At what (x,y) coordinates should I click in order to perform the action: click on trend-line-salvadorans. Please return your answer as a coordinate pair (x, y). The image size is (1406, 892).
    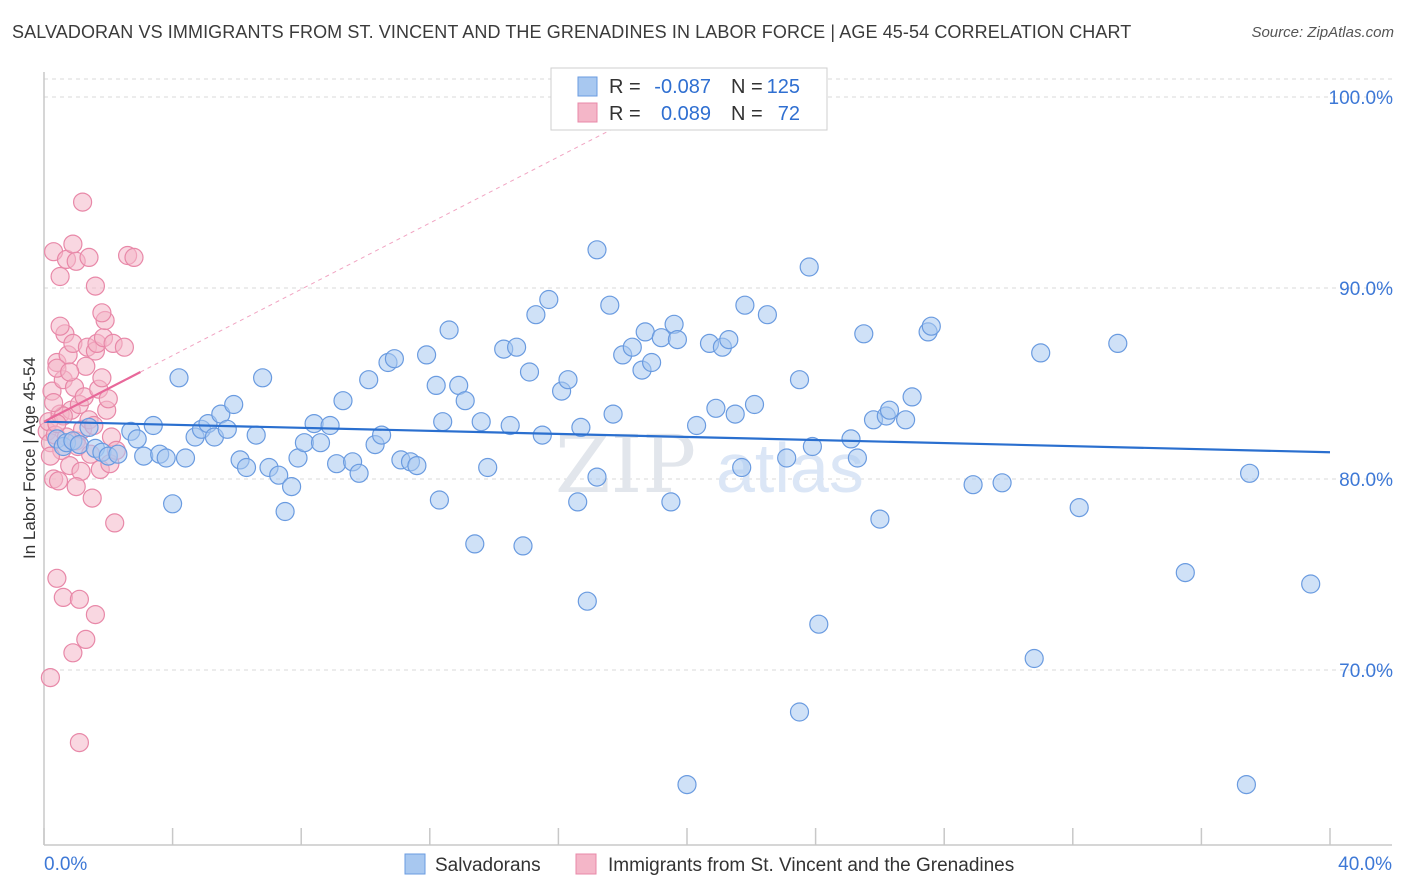
    Looking at the image, I should click on (687, 437).